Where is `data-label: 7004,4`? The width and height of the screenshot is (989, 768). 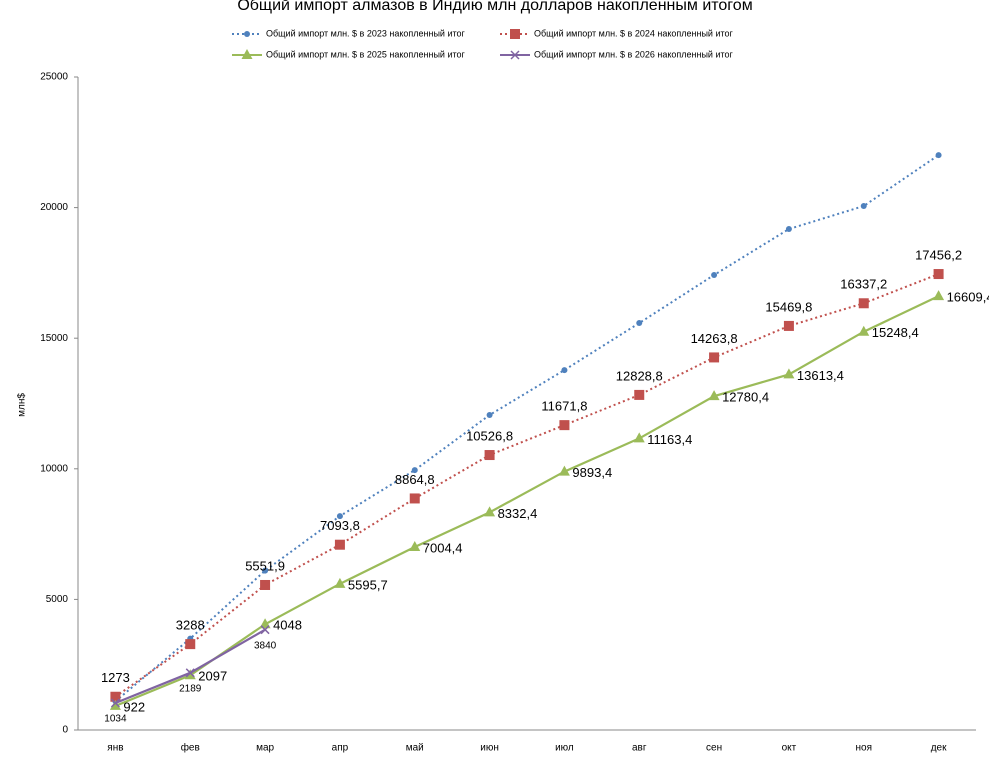 data-label: 7004,4 is located at coordinates (443, 547).